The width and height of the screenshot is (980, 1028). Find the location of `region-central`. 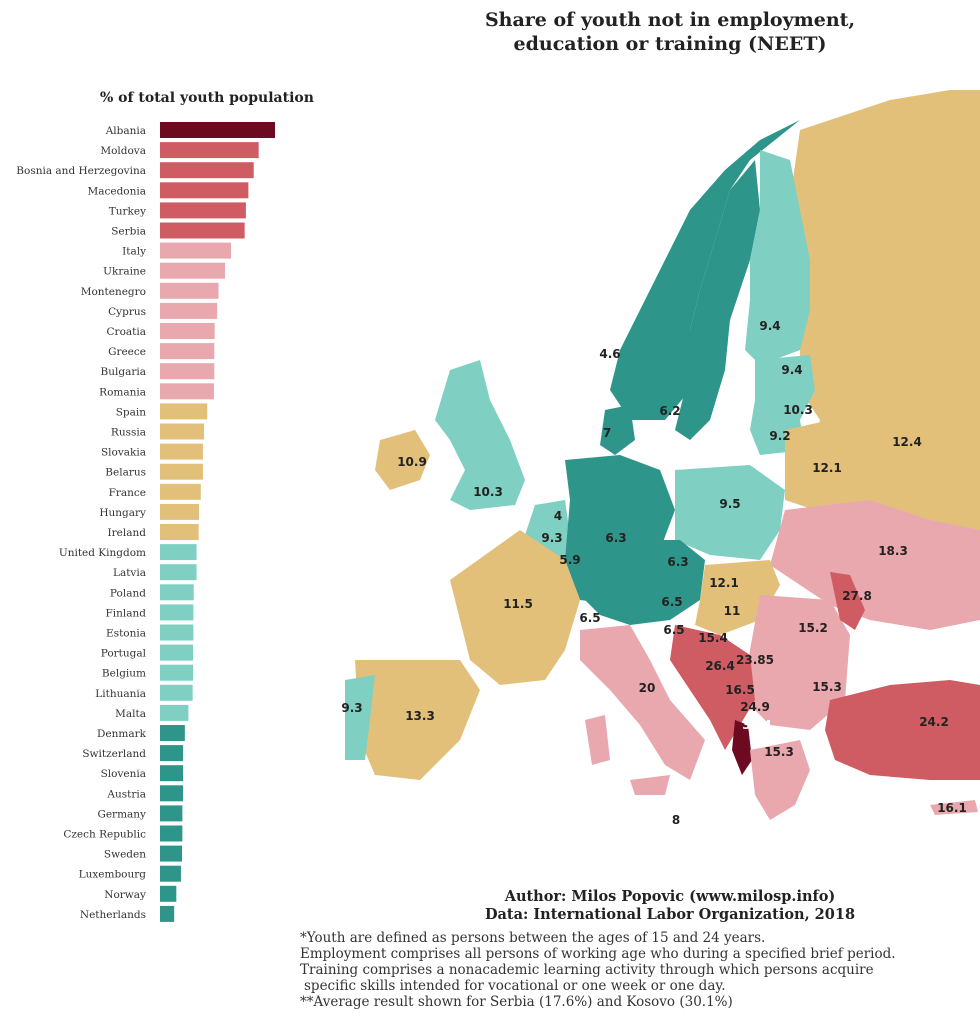

region-central is located at coordinates (645, 582).